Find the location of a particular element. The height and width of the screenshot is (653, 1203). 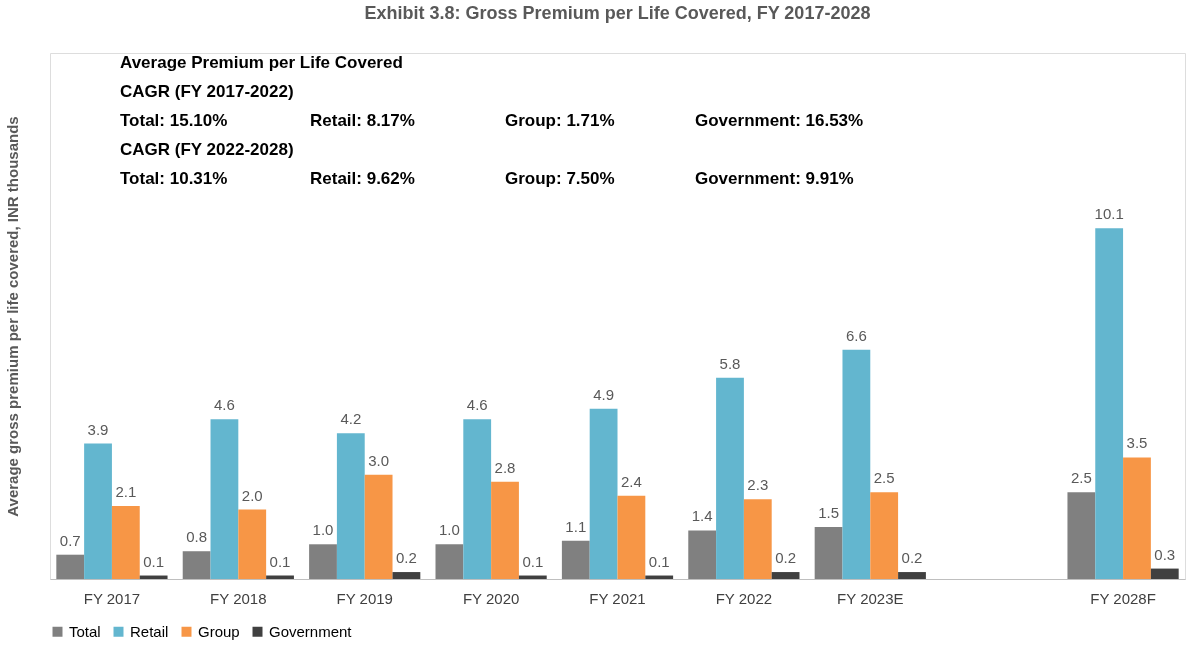

text: CAGR (FY 2022-2028) is located at coordinates (207, 149).